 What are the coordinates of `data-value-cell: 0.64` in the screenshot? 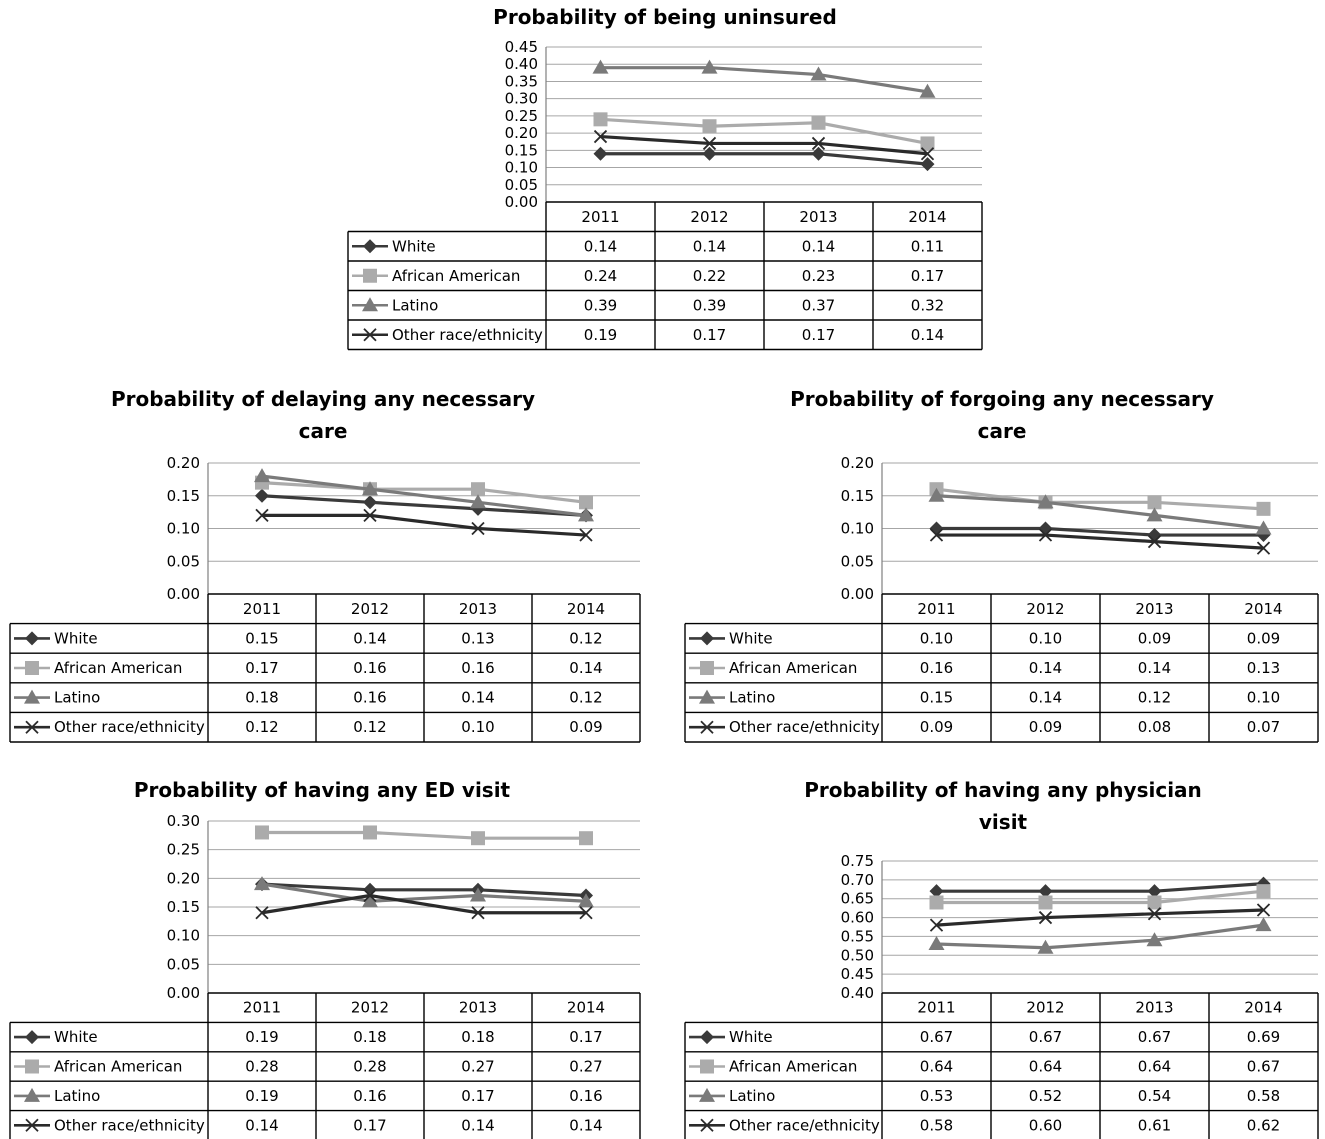 It's located at (1154, 1067).